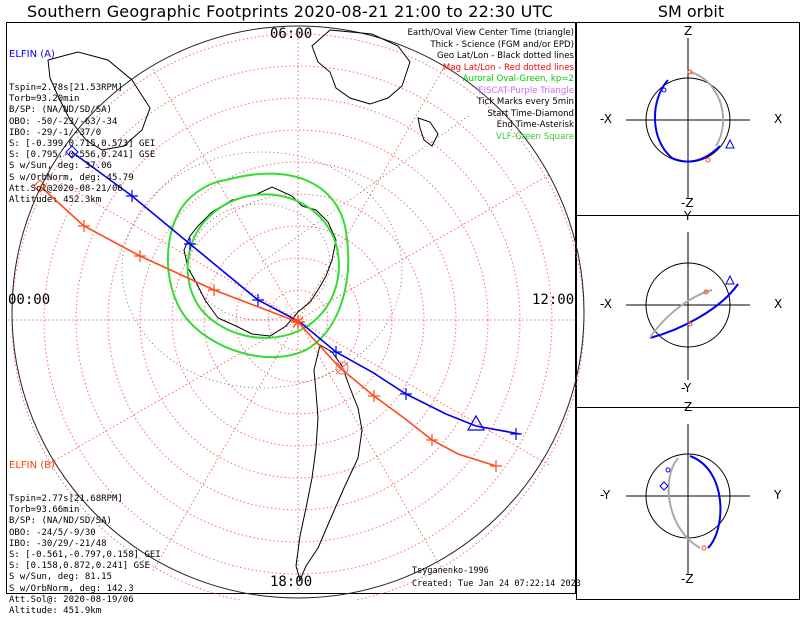 This screenshot has height=628, width=800. What do you see at coordinates (263, 266) in the screenshot?
I see `auroral-oval-inner` at bounding box center [263, 266].